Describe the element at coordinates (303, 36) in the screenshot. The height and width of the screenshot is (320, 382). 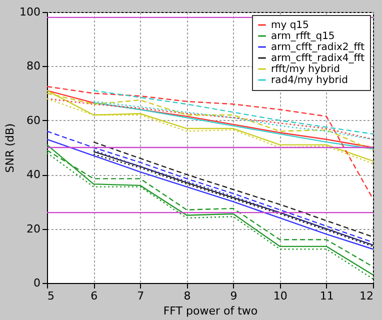
I see `legend-label: arm_rfft_q15` at that location.